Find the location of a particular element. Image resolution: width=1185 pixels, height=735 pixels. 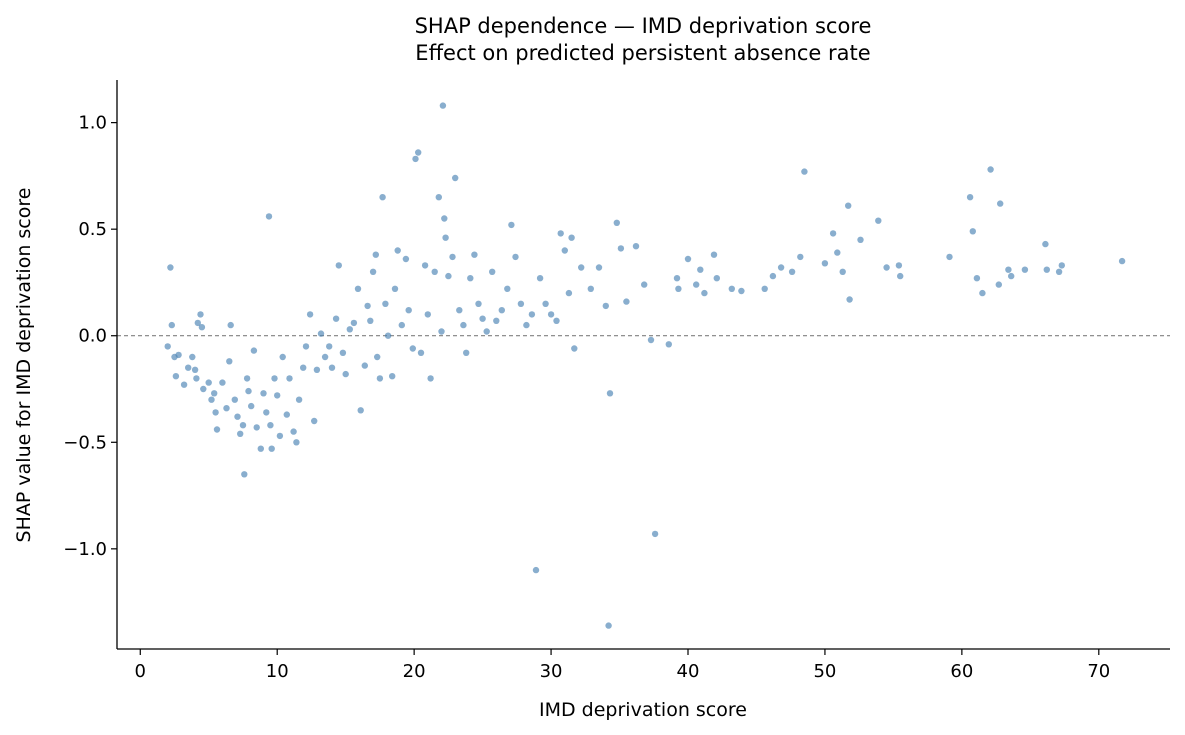

y-axis-ticks: −1.0 −0.5 0.0 0.5 1.0 is located at coordinates (90, 336).